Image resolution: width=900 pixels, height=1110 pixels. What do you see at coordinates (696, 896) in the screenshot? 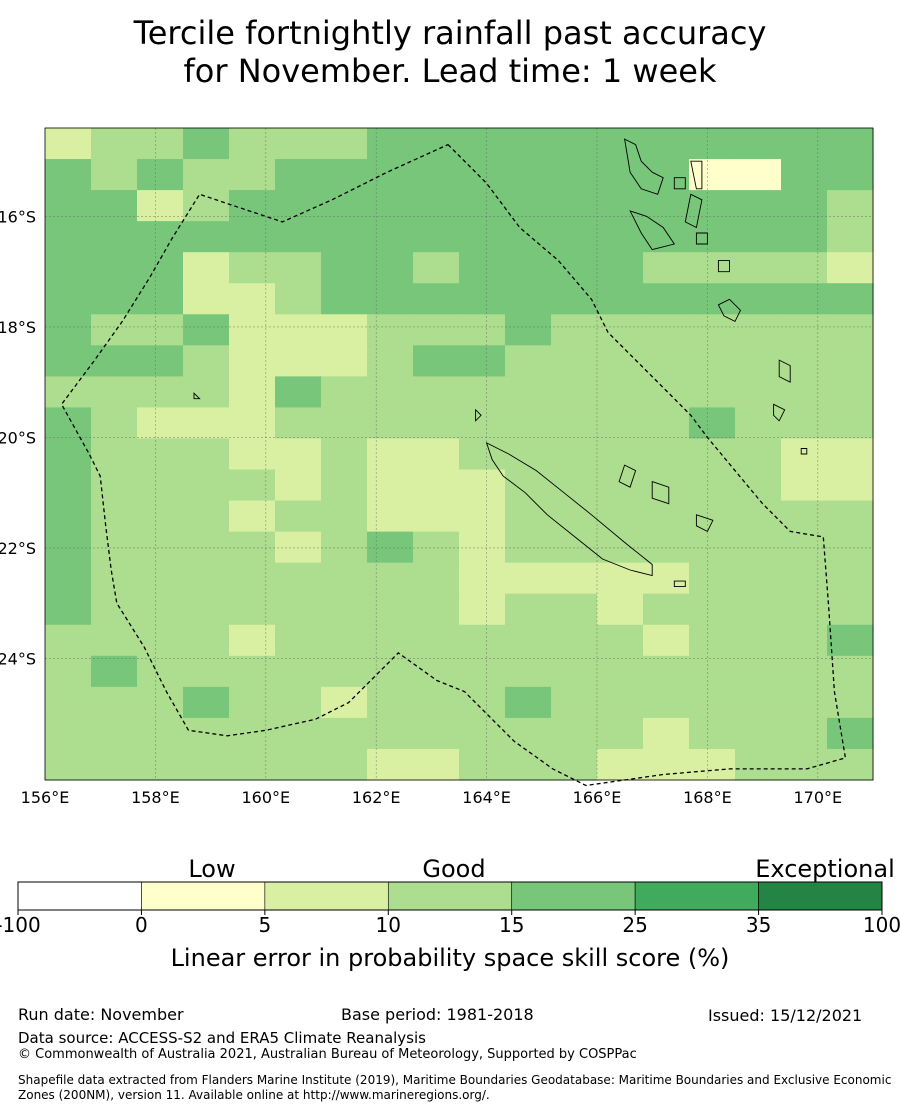
I see `colorbar-segment` at bounding box center [696, 896].